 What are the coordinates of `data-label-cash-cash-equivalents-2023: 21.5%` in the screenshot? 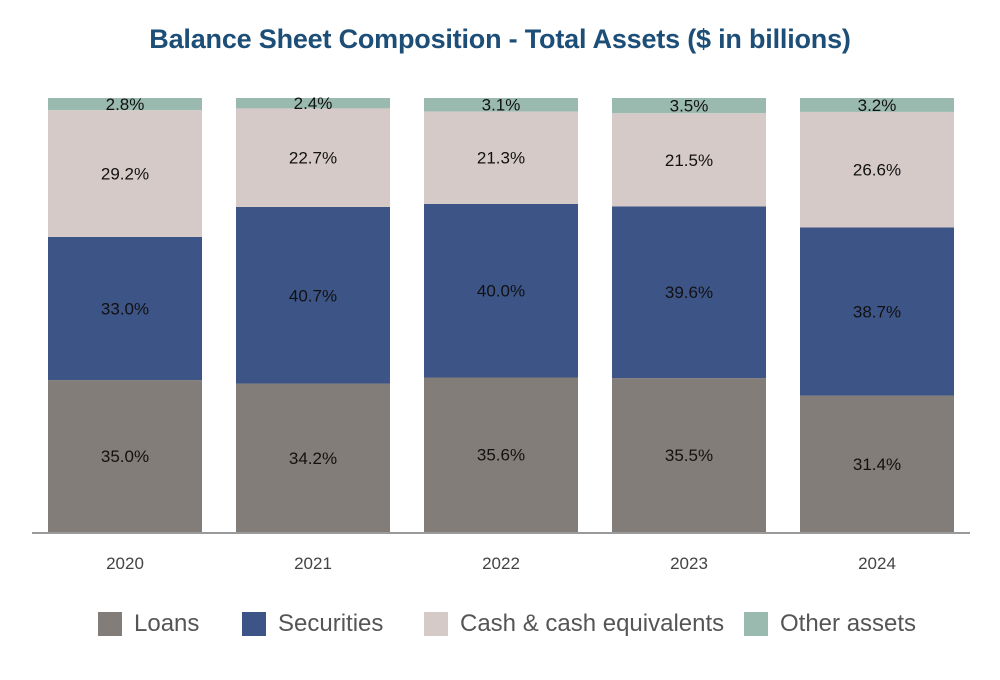 It's located at (689, 160).